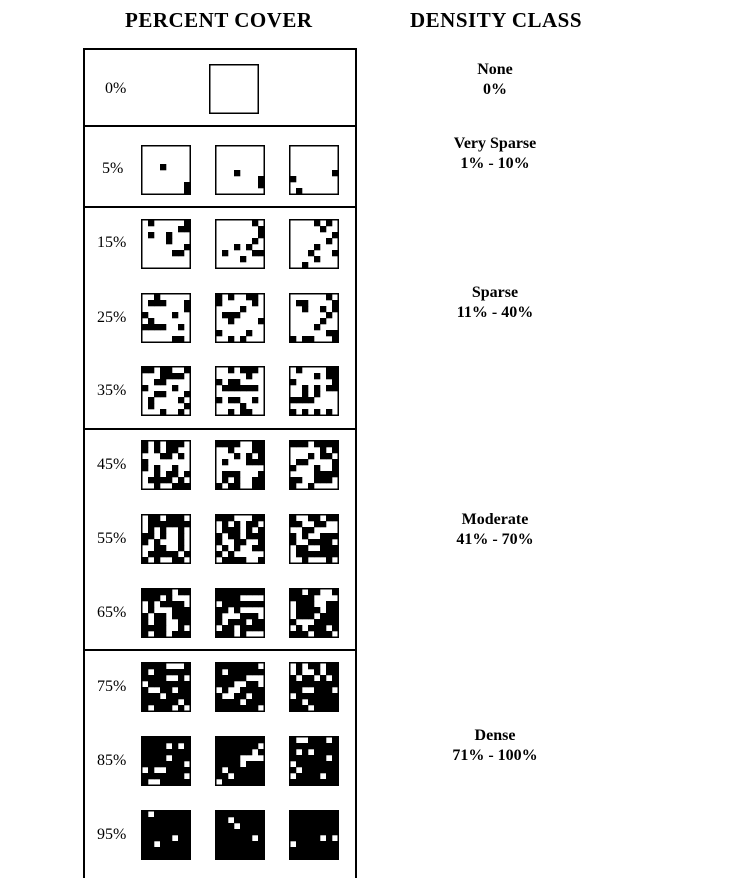  What do you see at coordinates (220, 429) in the screenshot?
I see `group-divider-moderate` at bounding box center [220, 429].